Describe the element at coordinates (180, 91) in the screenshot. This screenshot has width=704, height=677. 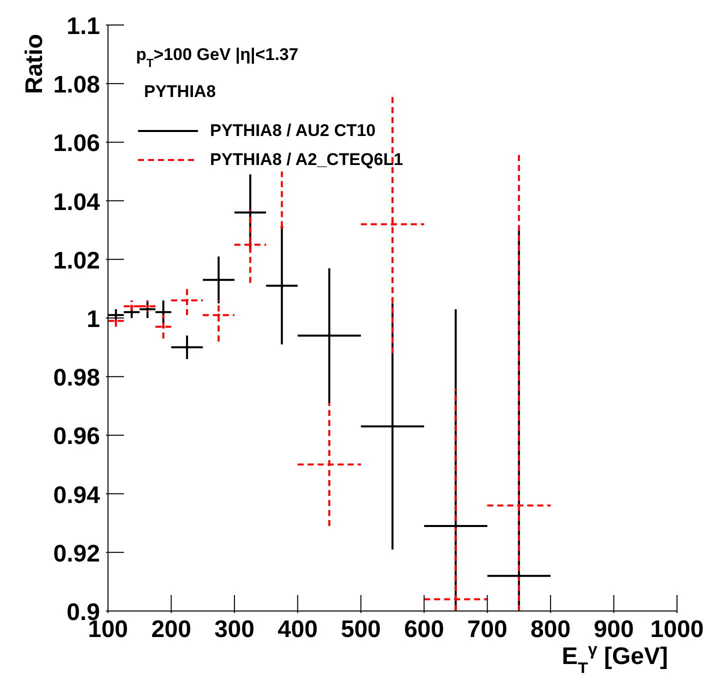
I see `annotation: PYTHIA8` at that location.